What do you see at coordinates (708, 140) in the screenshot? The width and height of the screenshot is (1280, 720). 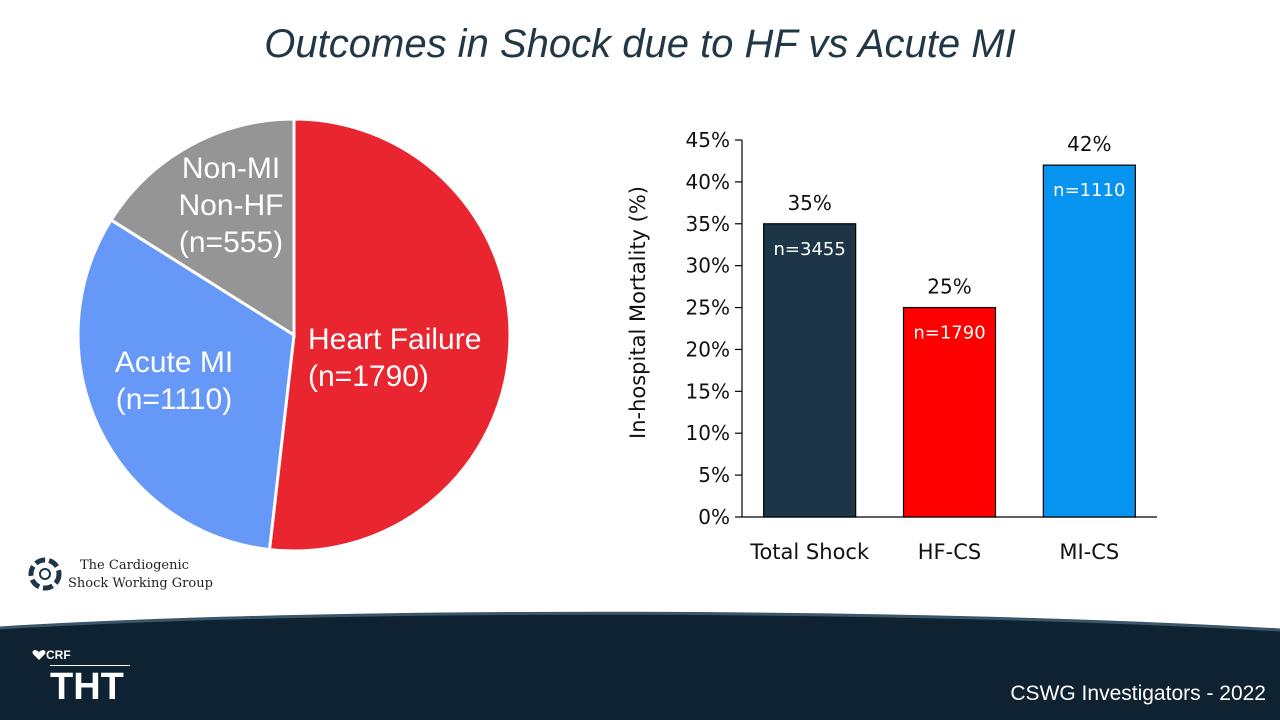 I see `y-tick-label: 45%` at bounding box center [708, 140].